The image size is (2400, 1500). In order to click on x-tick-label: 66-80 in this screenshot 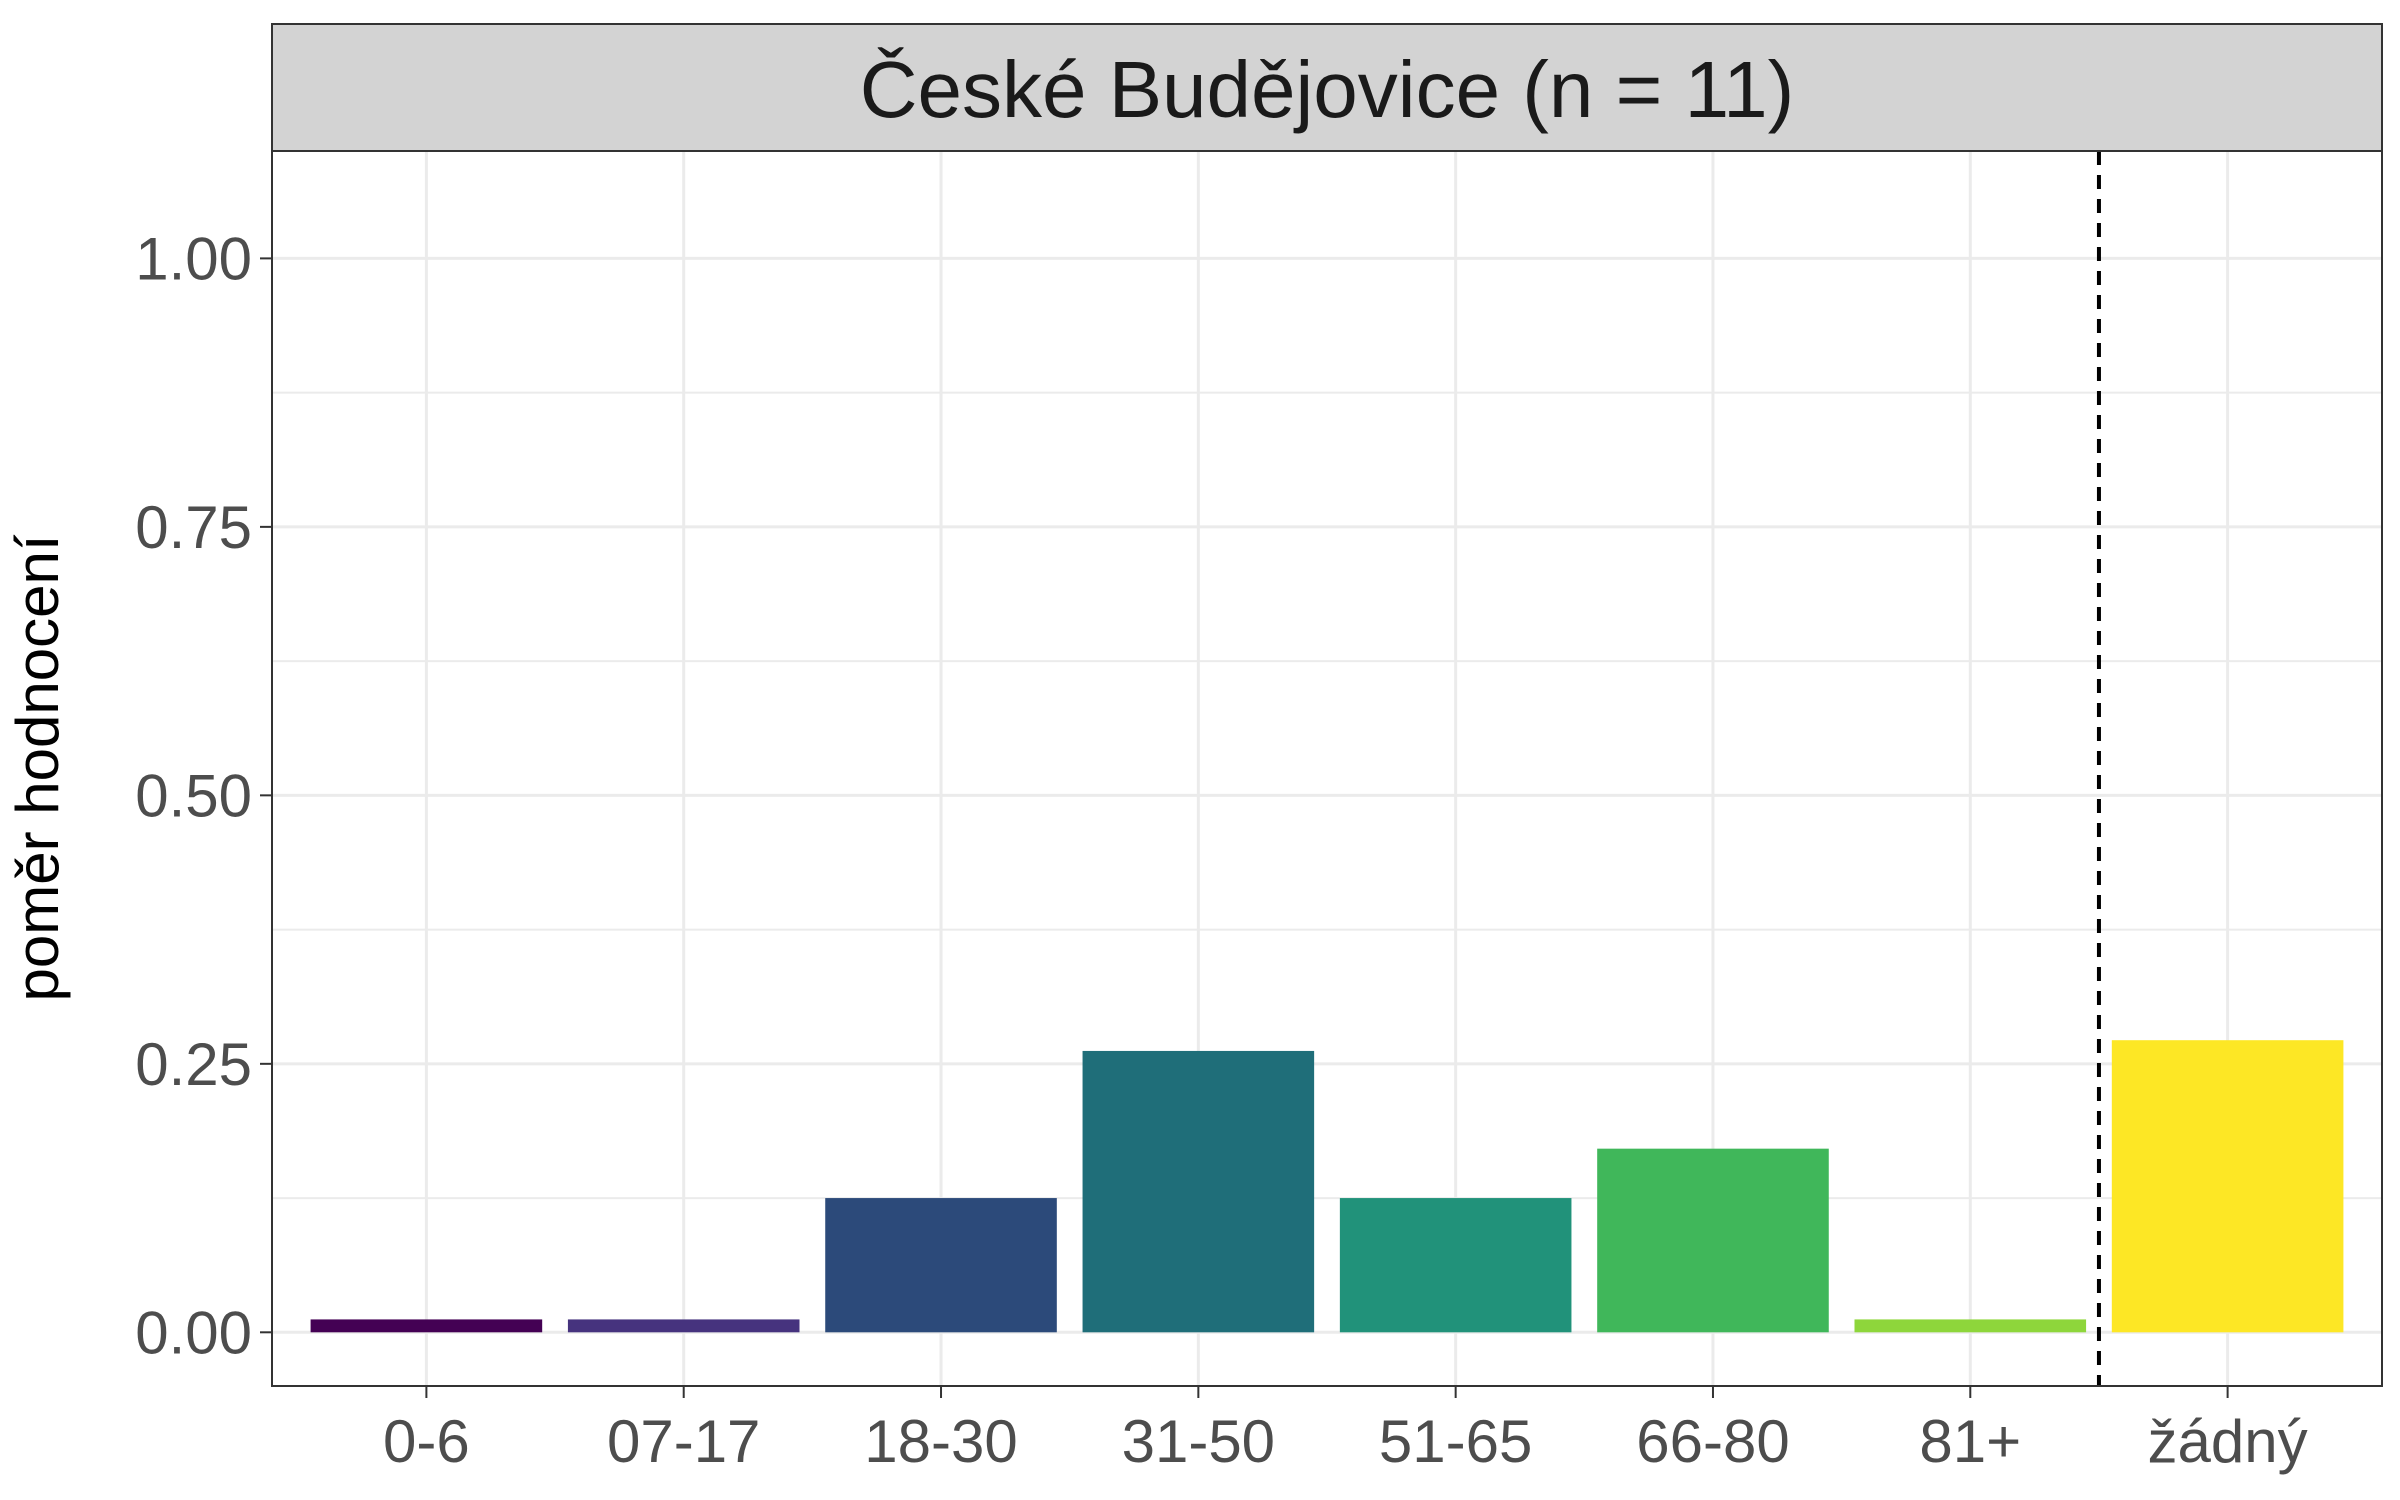, I will do `click(1712, 1441)`.